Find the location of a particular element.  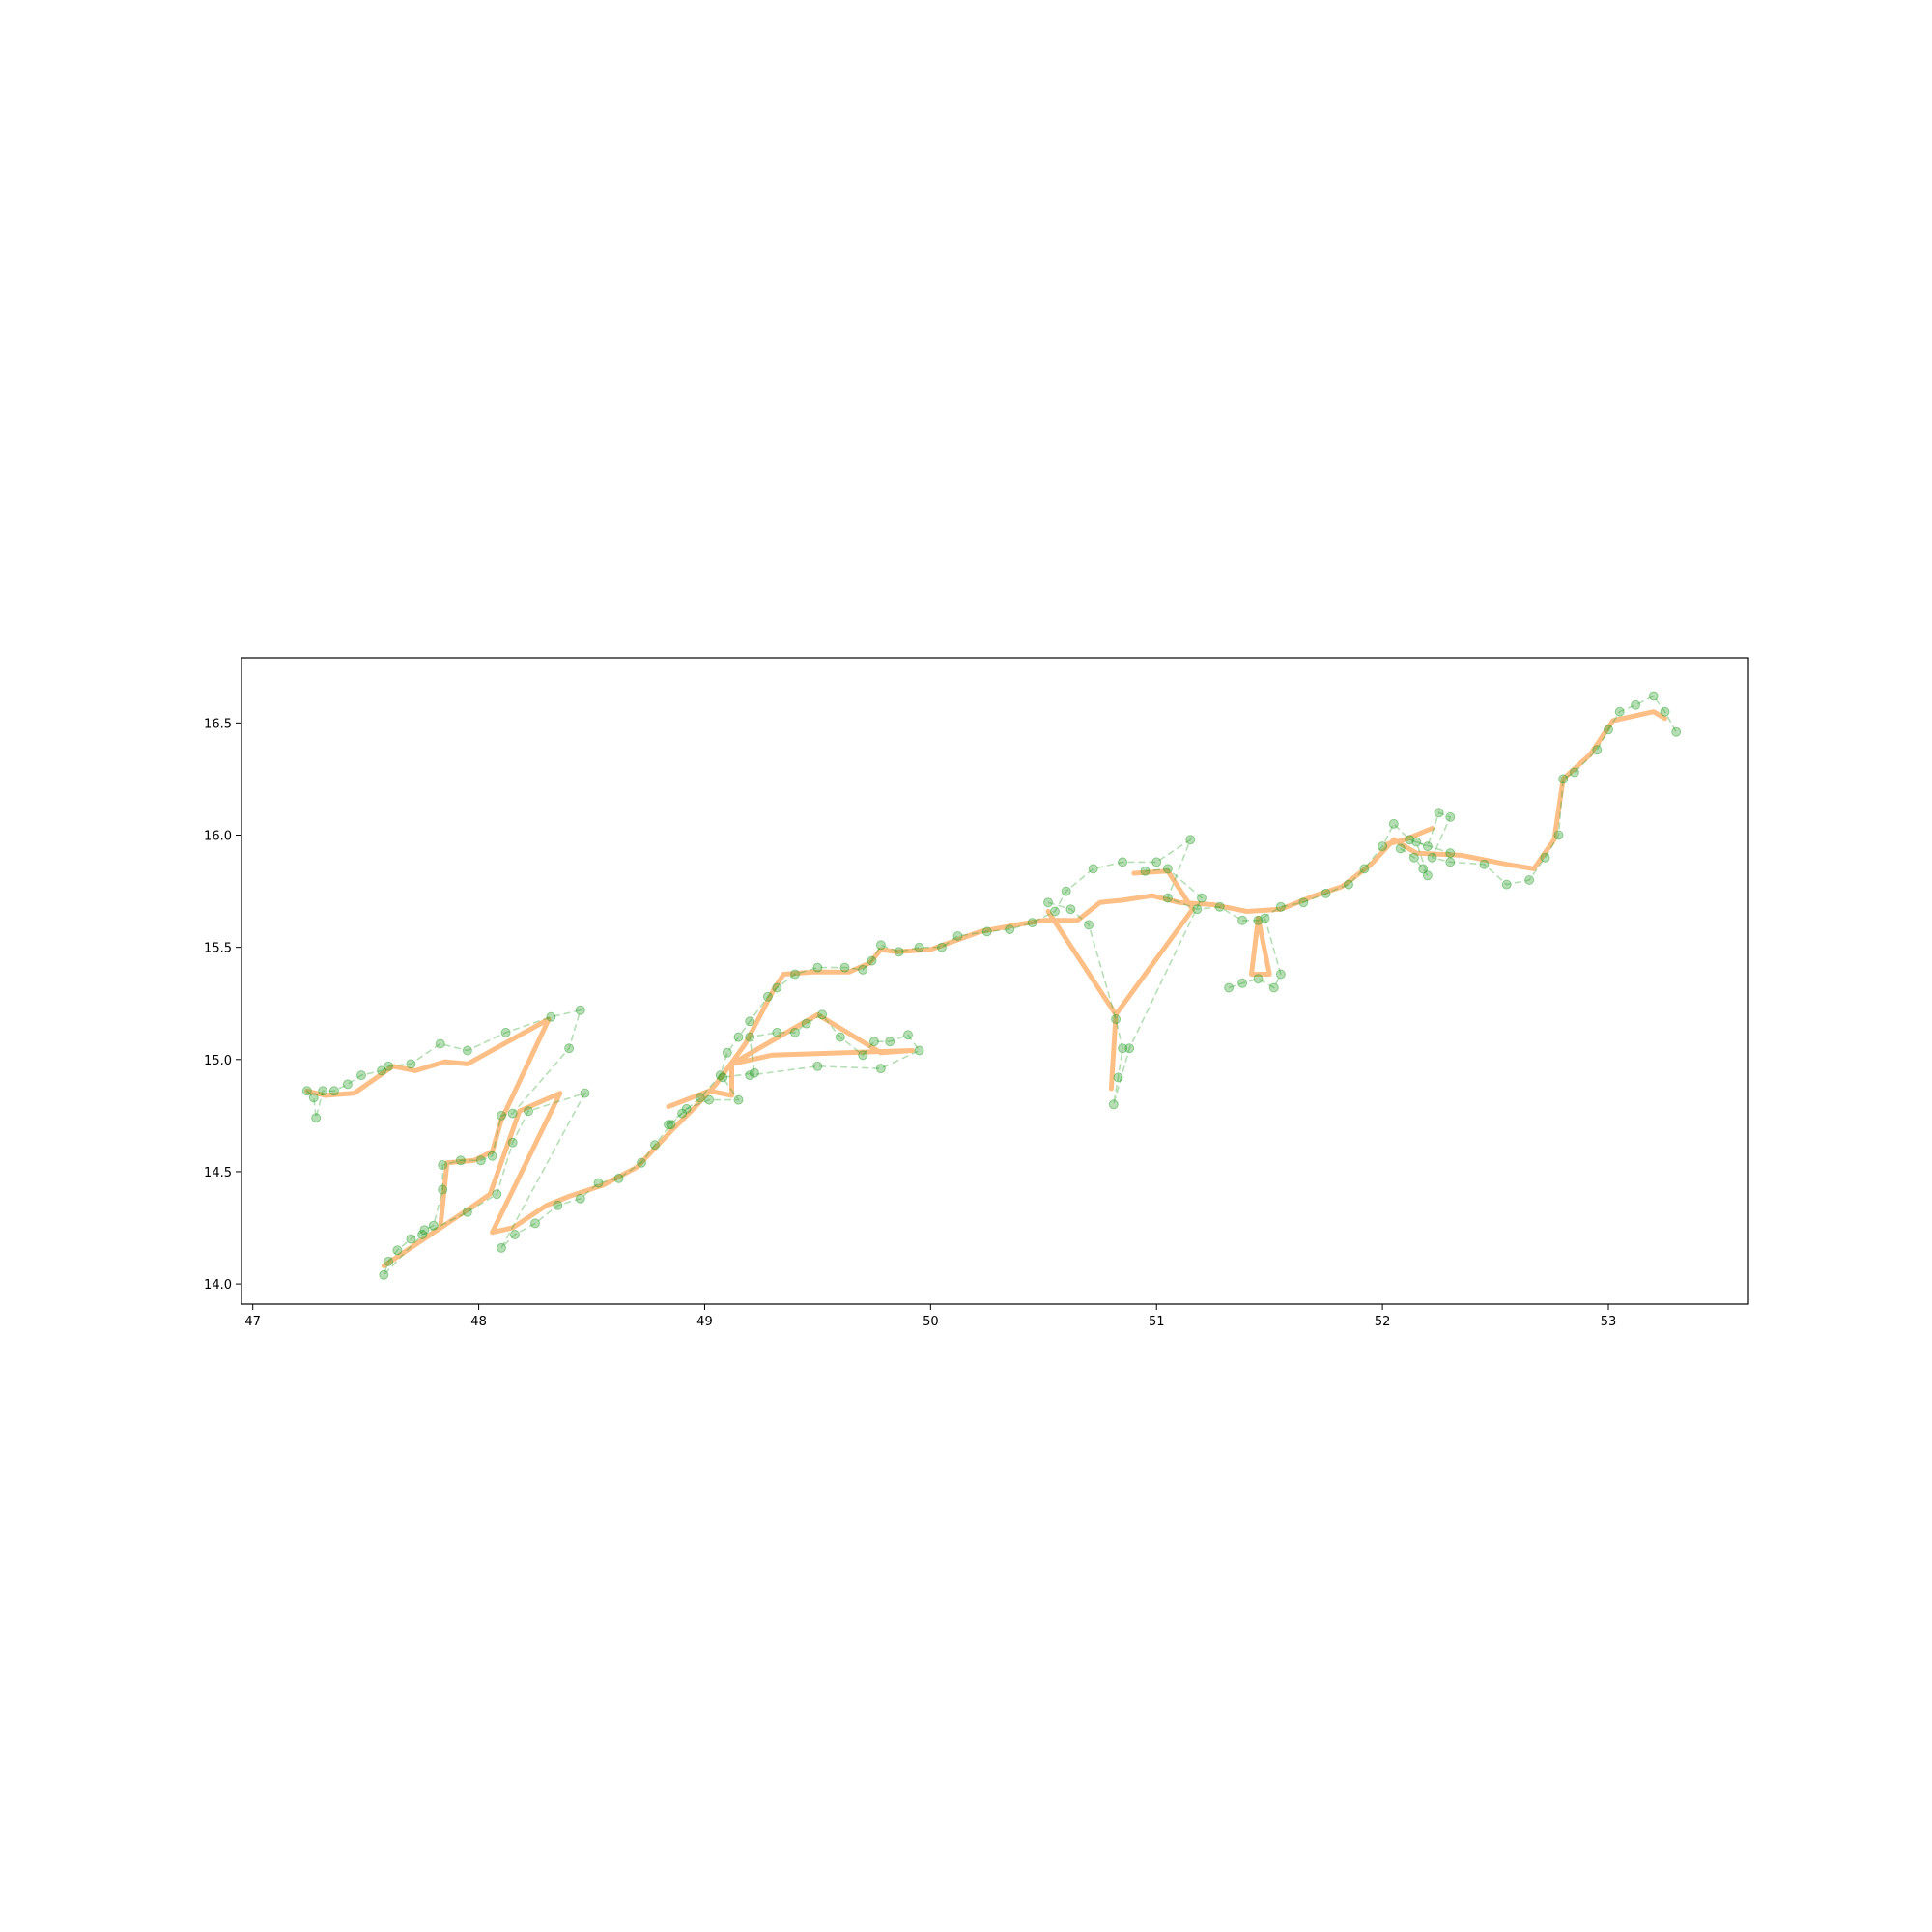

x-axis: 47 48 49 50 51 52 53 is located at coordinates (930, 1316).